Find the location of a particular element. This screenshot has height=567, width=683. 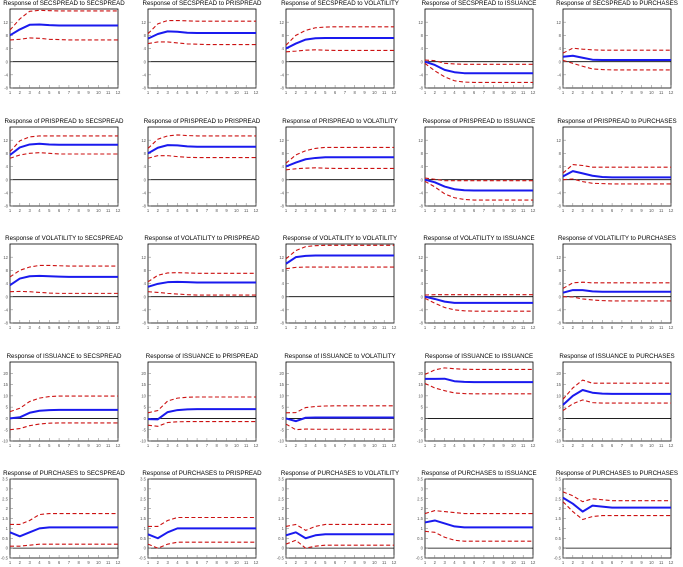

panel-title: Response of VOLATILITY to VOLATILITY is located at coordinates (340, 238).